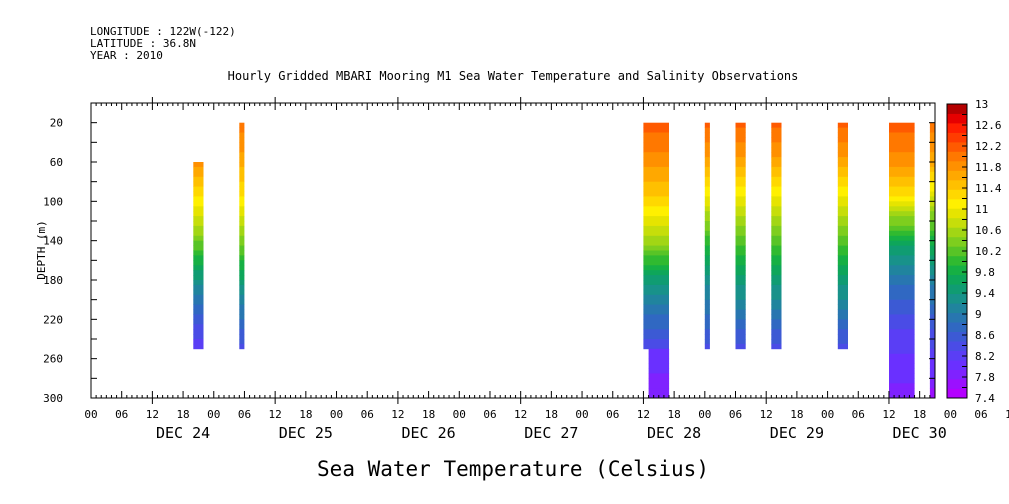  What do you see at coordinates (985, 293) in the screenshot?
I see `colorbar-tick-label: 9.4` at bounding box center [985, 293].